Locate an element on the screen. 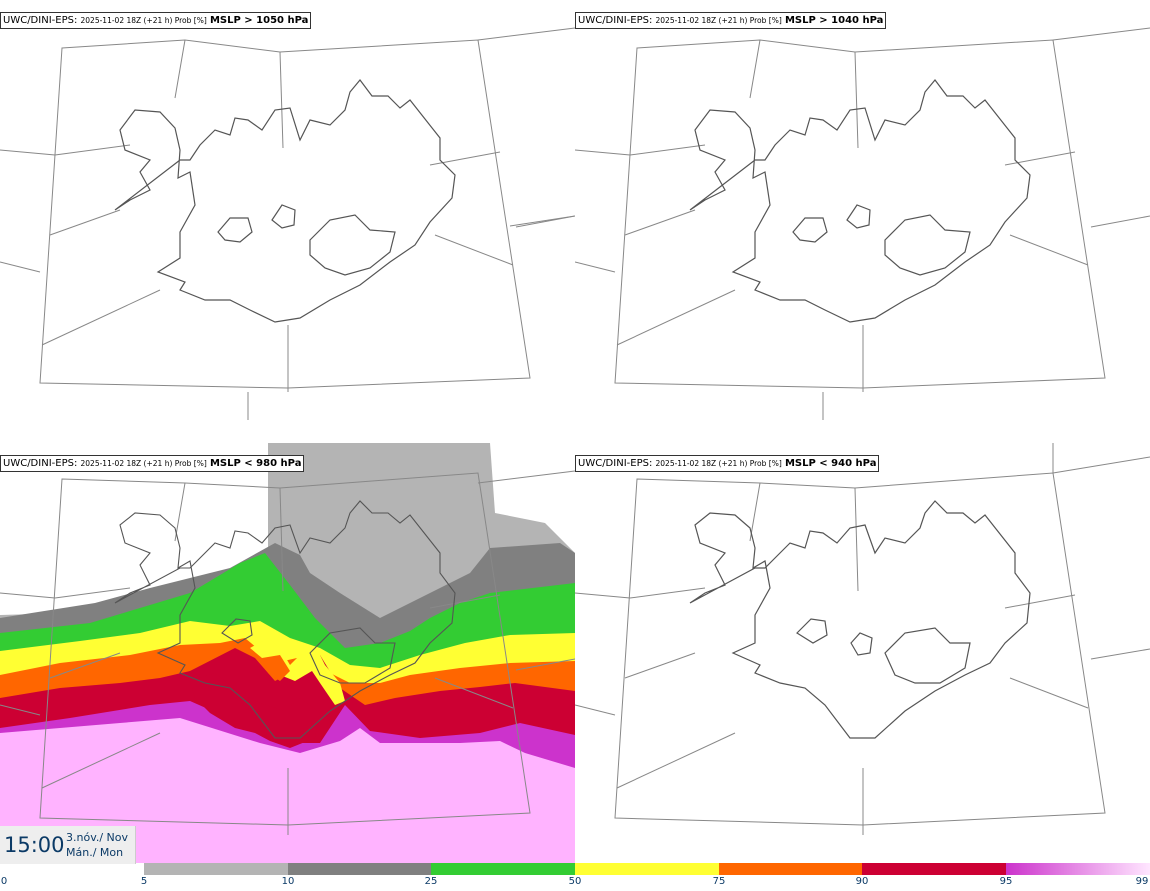  valid-time-hour: 15:00 is located at coordinates (34, 845).